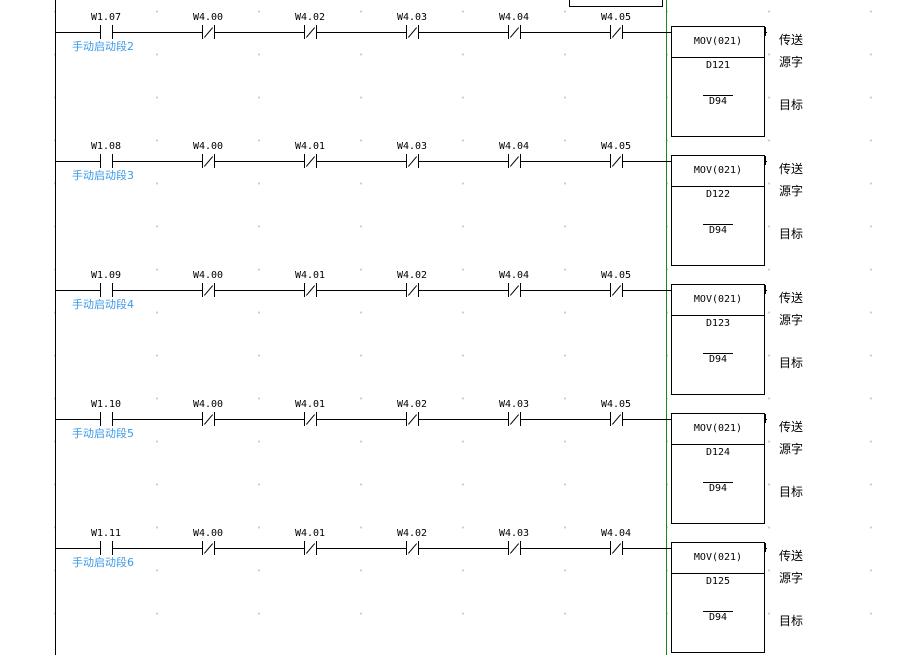 Image resolution: width=921 pixels, height=655 pixels. I want to click on previous-instruction-box, so click(616, 3).